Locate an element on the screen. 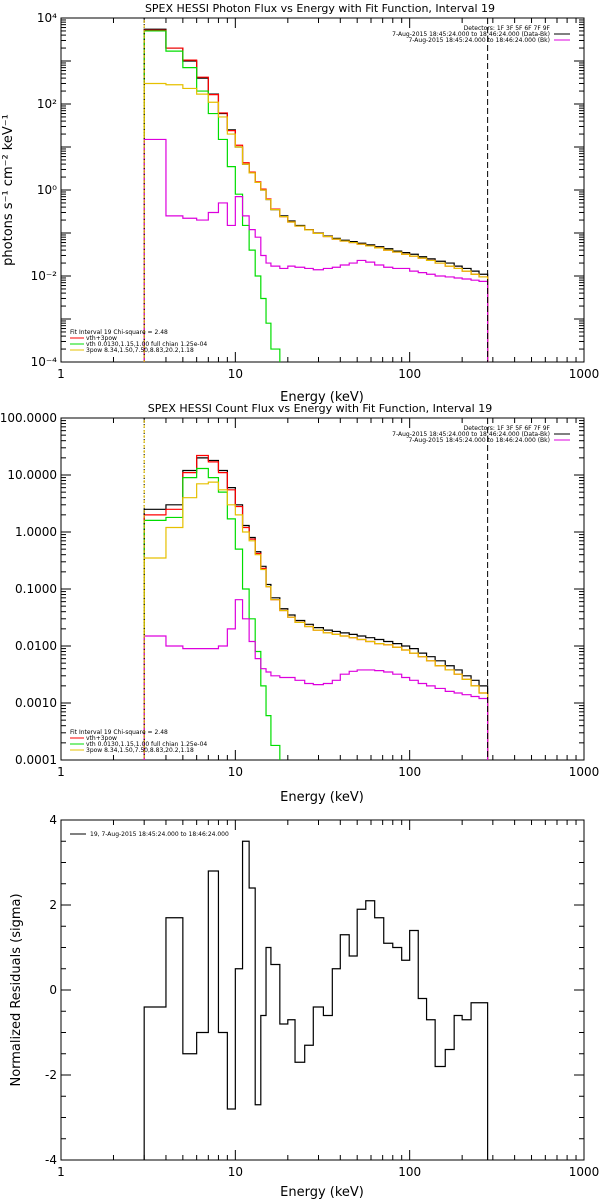 The width and height of the screenshot is (600, 1200). count-left-legend-text: Fit Interval 19 Chi-square = 2.48 is located at coordinates (119, 732).